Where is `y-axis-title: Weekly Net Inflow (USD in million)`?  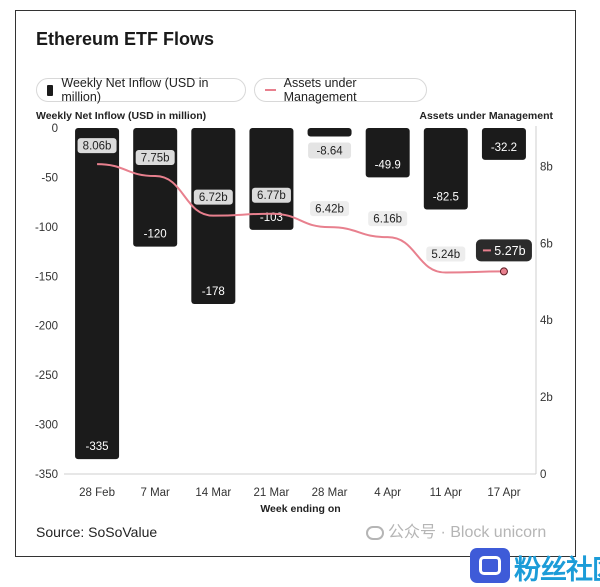
y-axis-title: Weekly Net Inflow (USD in million) is located at coordinates (121, 116).